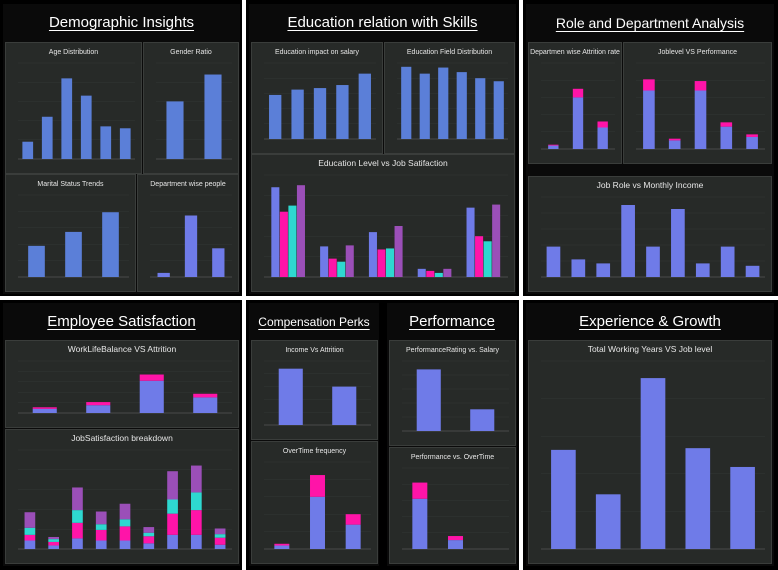 Image resolution: width=778 pixels, height=570 pixels. I want to click on chart-age-distribution: Age Distribution, so click(73, 108).